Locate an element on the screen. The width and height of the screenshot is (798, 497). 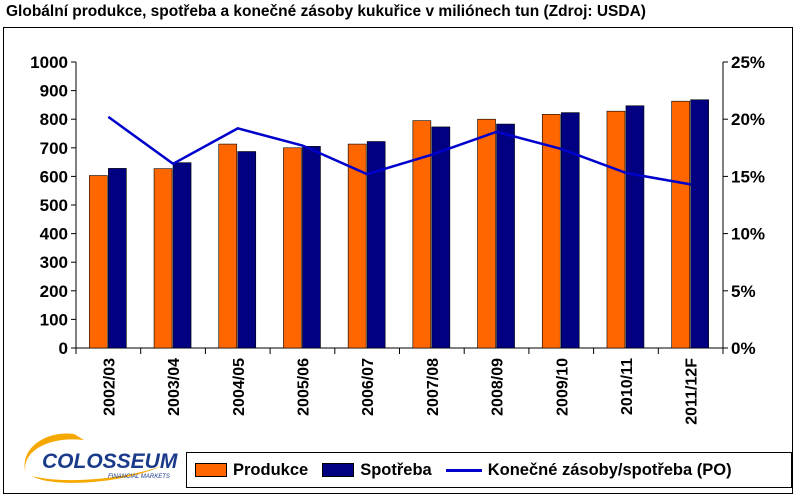
left-axis-tick-label: 100 is located at coordinates (54, 319).